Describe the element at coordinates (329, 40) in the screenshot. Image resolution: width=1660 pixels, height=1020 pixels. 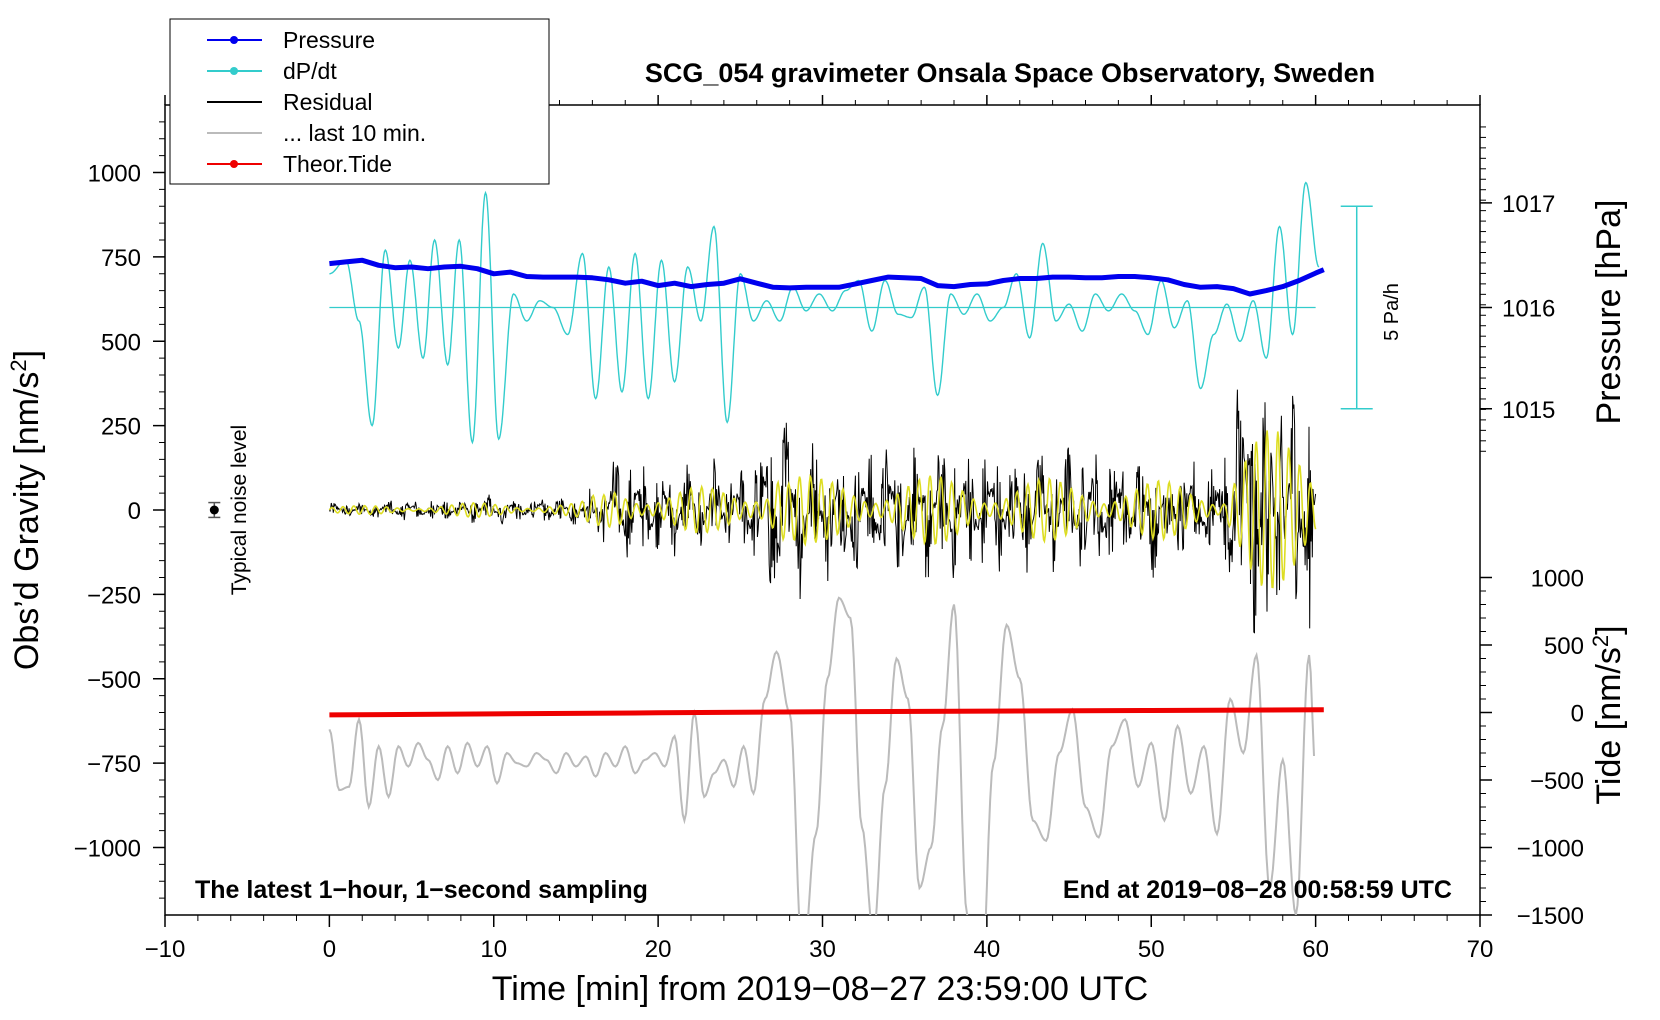
I see `legend-label-0: Pressure` at that location.